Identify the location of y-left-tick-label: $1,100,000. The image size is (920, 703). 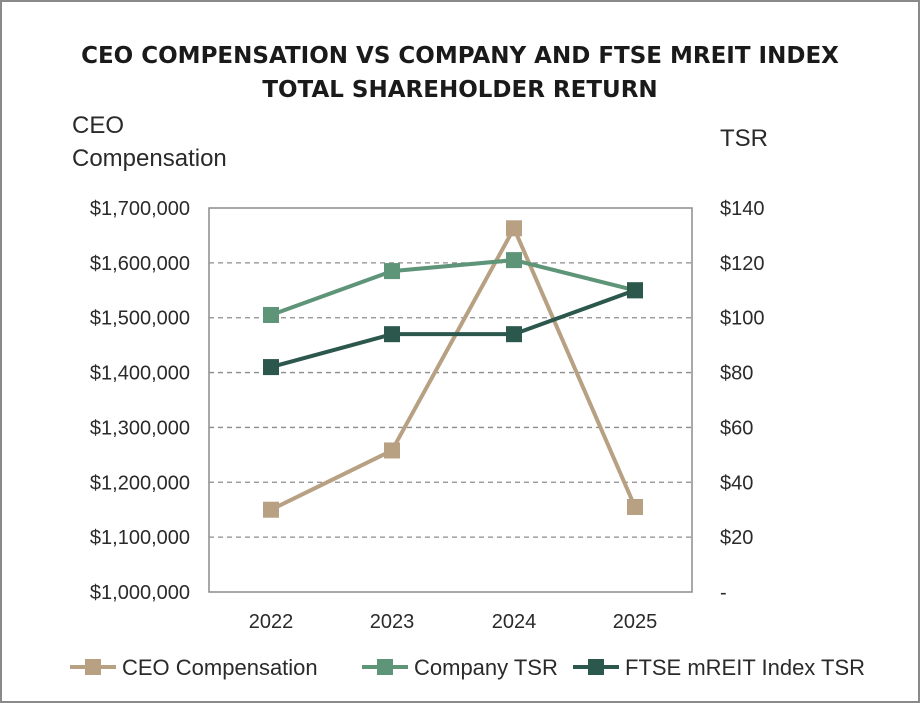
(140, 538).